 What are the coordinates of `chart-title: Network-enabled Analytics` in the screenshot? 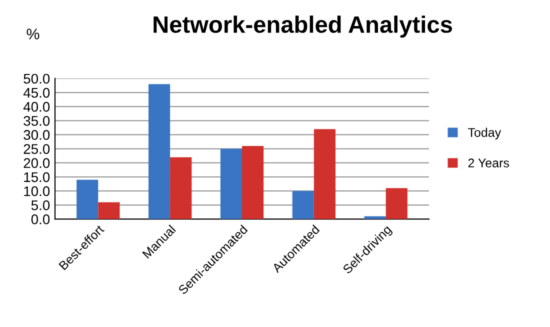 It's located at (303, 27).